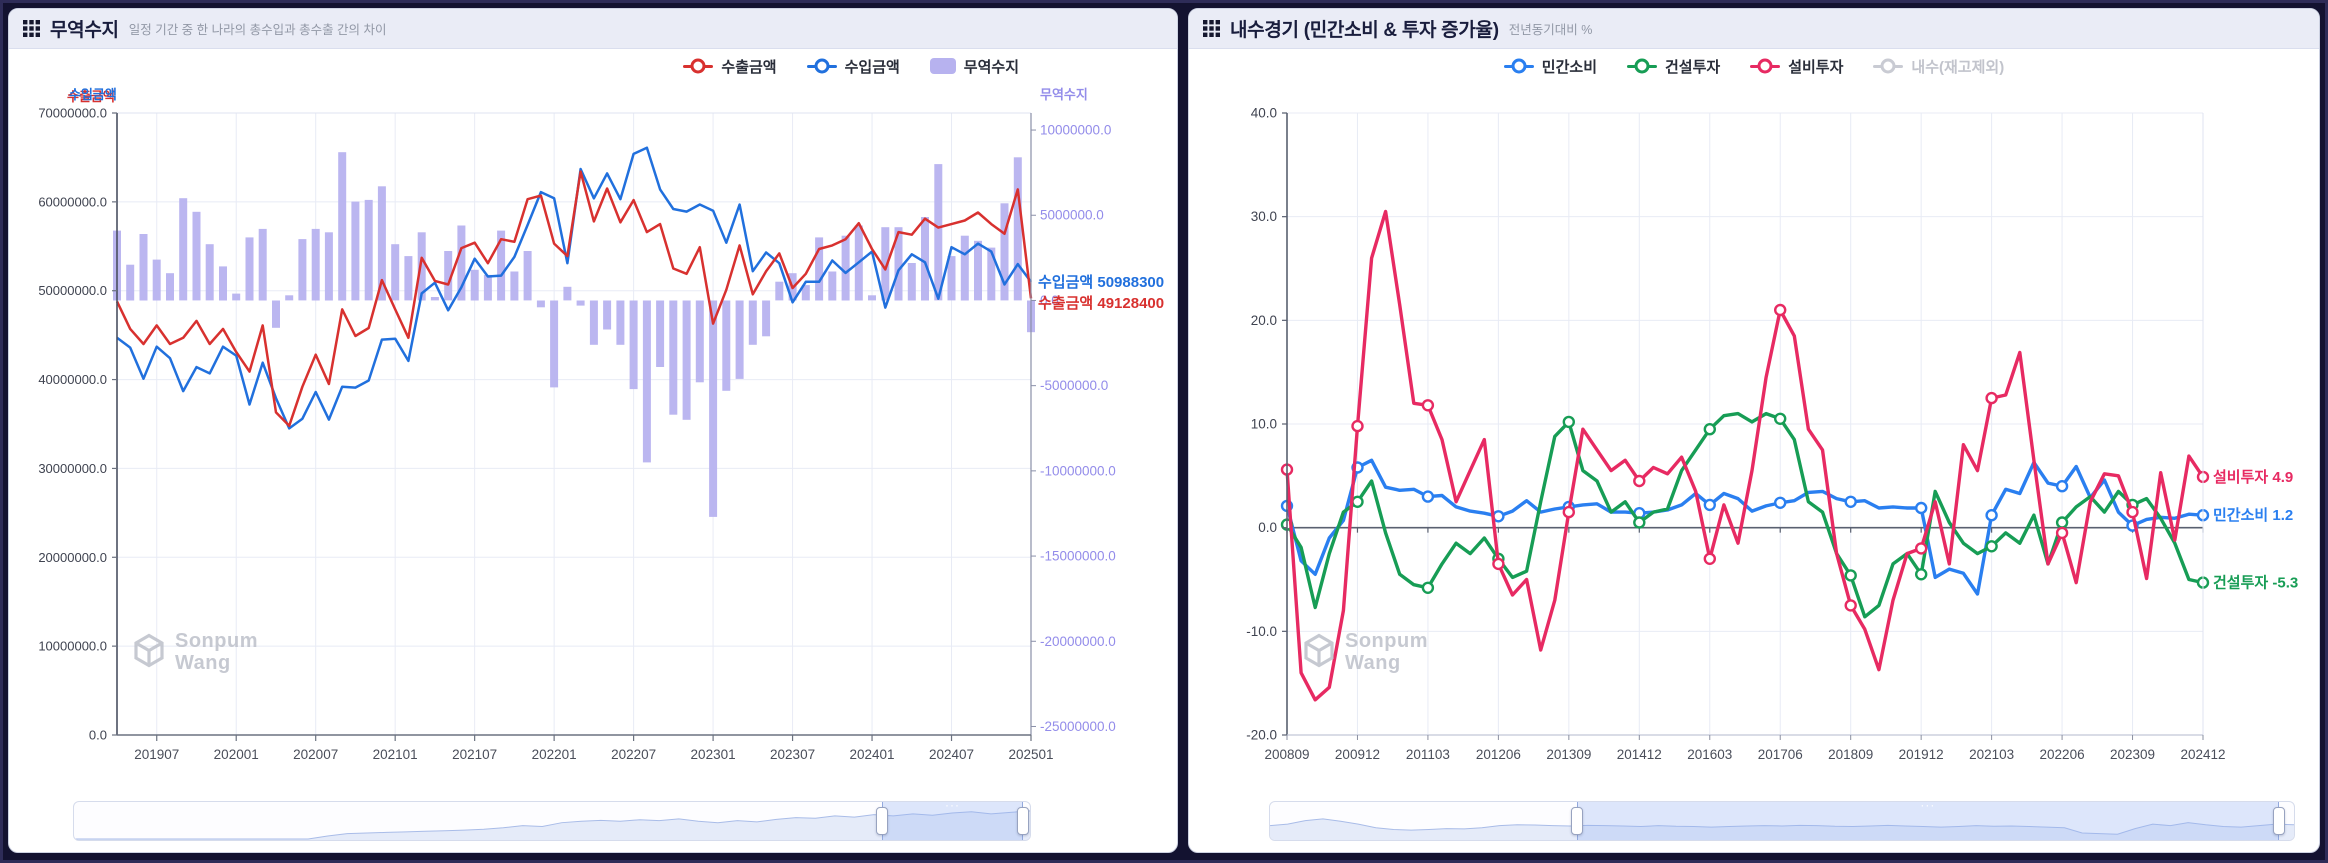  What do you see at coordinates (1261, 735) in the screenshot?
I see `svg-text: -20.0` at bounding box center [1261, 735].